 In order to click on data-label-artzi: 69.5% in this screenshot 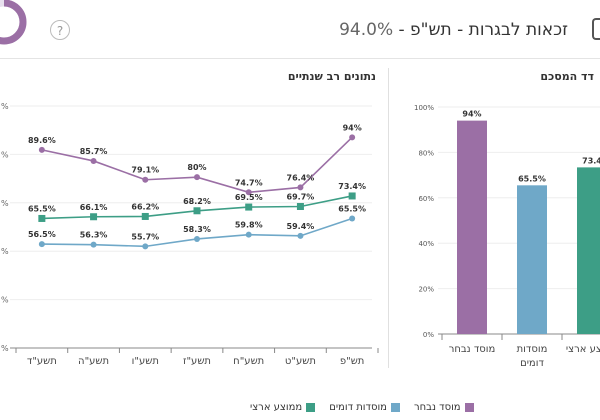, I will do `click(249, 197)`.